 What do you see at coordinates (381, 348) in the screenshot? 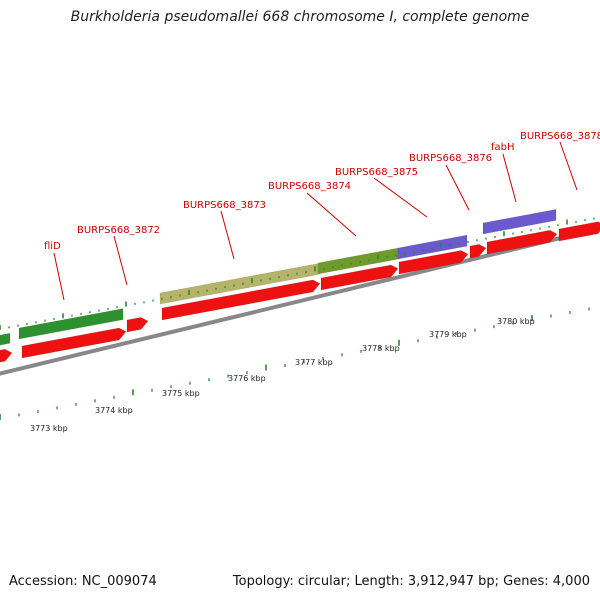
I see `scale-label: 3778 kbp` at bounding box center [381, 348].